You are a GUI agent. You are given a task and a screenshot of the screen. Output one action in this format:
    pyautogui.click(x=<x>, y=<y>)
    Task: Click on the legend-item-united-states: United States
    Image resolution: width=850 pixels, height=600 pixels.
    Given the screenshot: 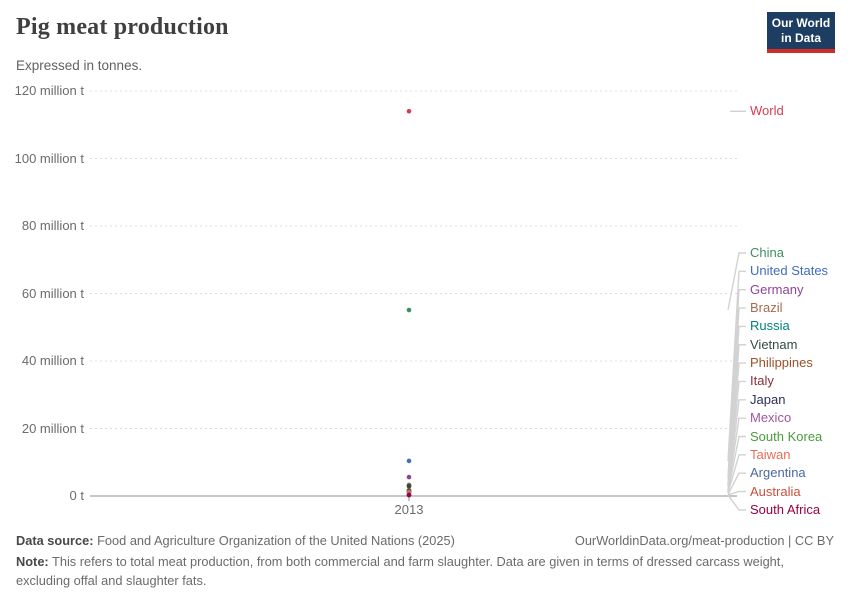 What is the action you would take?
    pyautogui.click(x=789, y=271)
    